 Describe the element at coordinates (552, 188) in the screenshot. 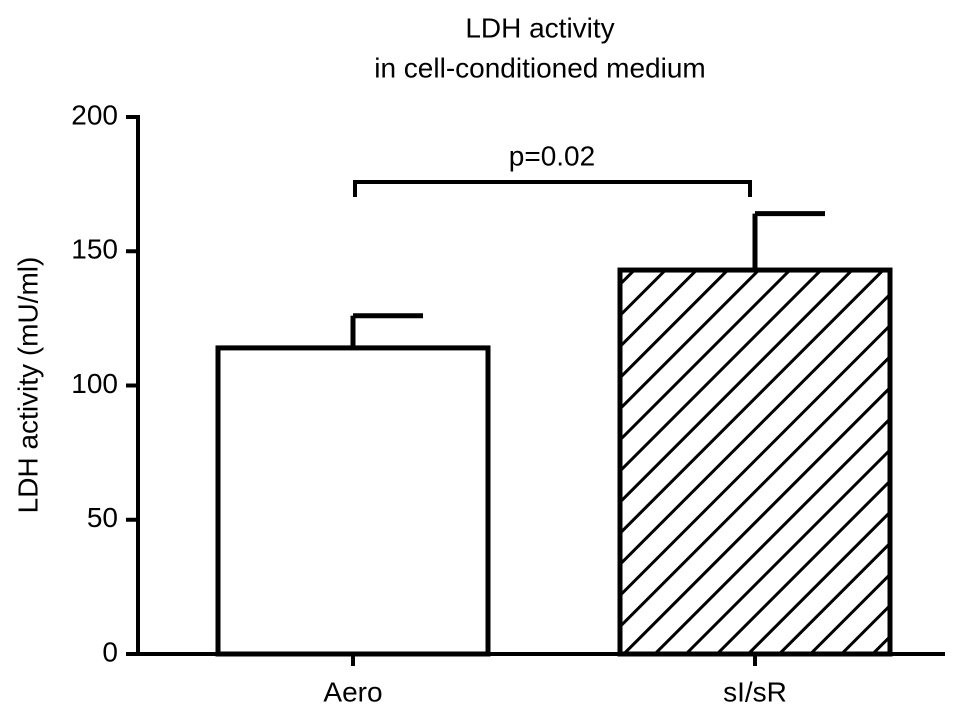

I see `significance-bracket` at that location.